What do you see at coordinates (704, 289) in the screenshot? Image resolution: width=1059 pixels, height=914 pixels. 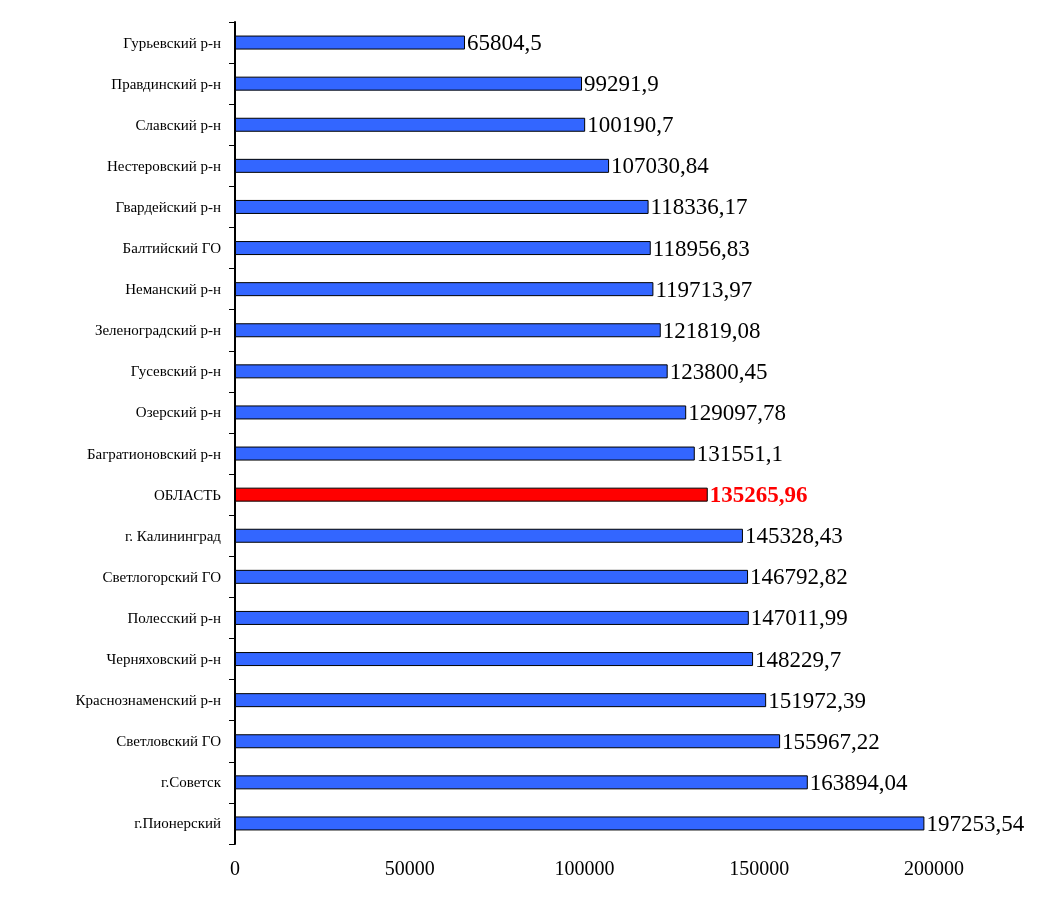 I see `data-label: 119713,97` at bounding box center [704, 289].